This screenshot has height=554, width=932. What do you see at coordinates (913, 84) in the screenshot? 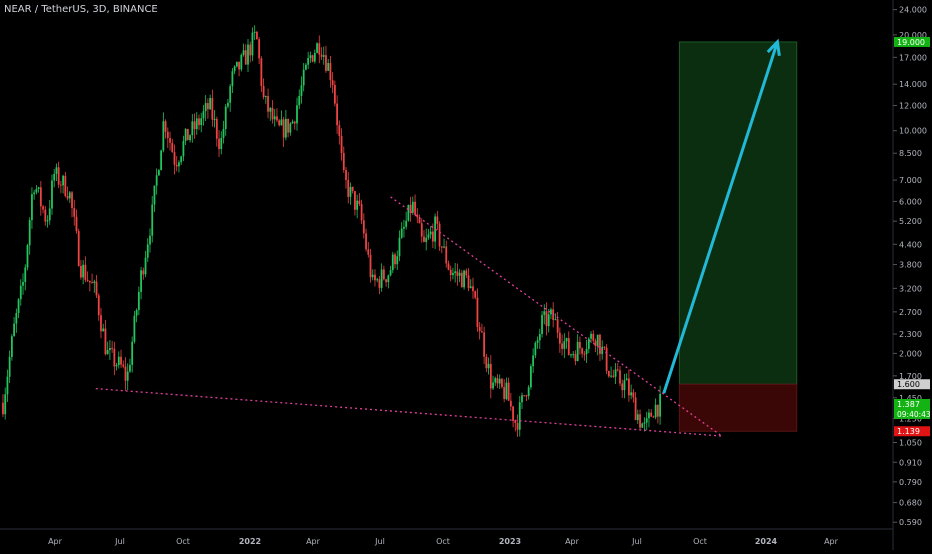
I see `y-tick-label: 14.000` at bounding box center [913, 84].